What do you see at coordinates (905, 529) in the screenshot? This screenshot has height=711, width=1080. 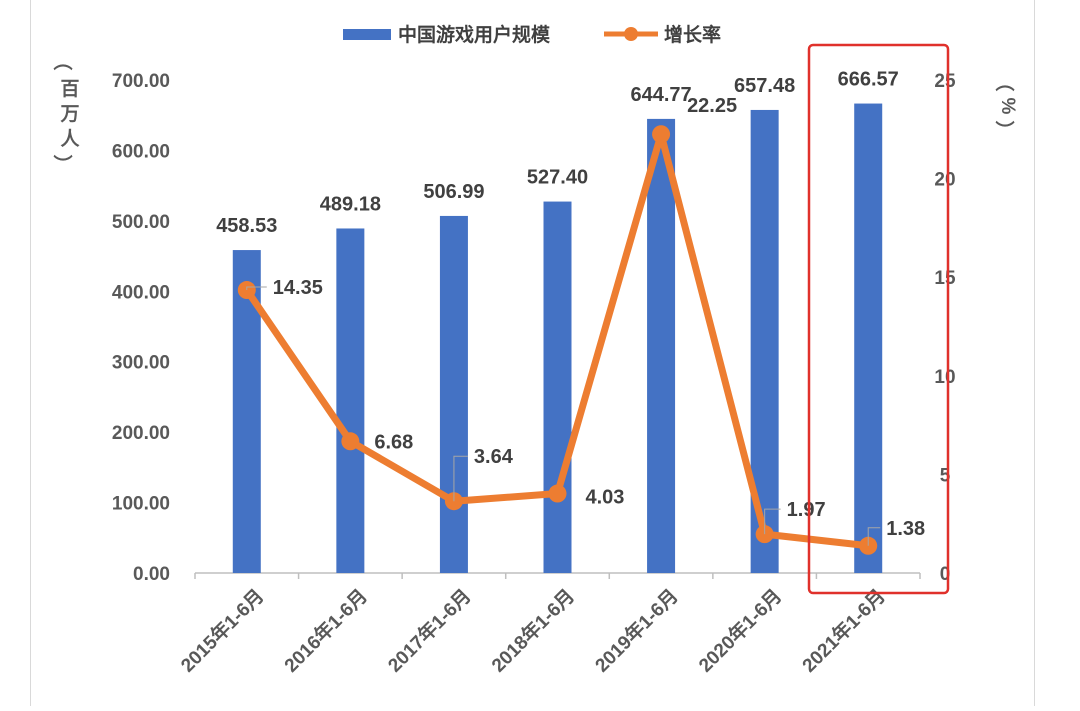 I see `growth-rate-value-label: 1.38` at bounding box center [905, 529].